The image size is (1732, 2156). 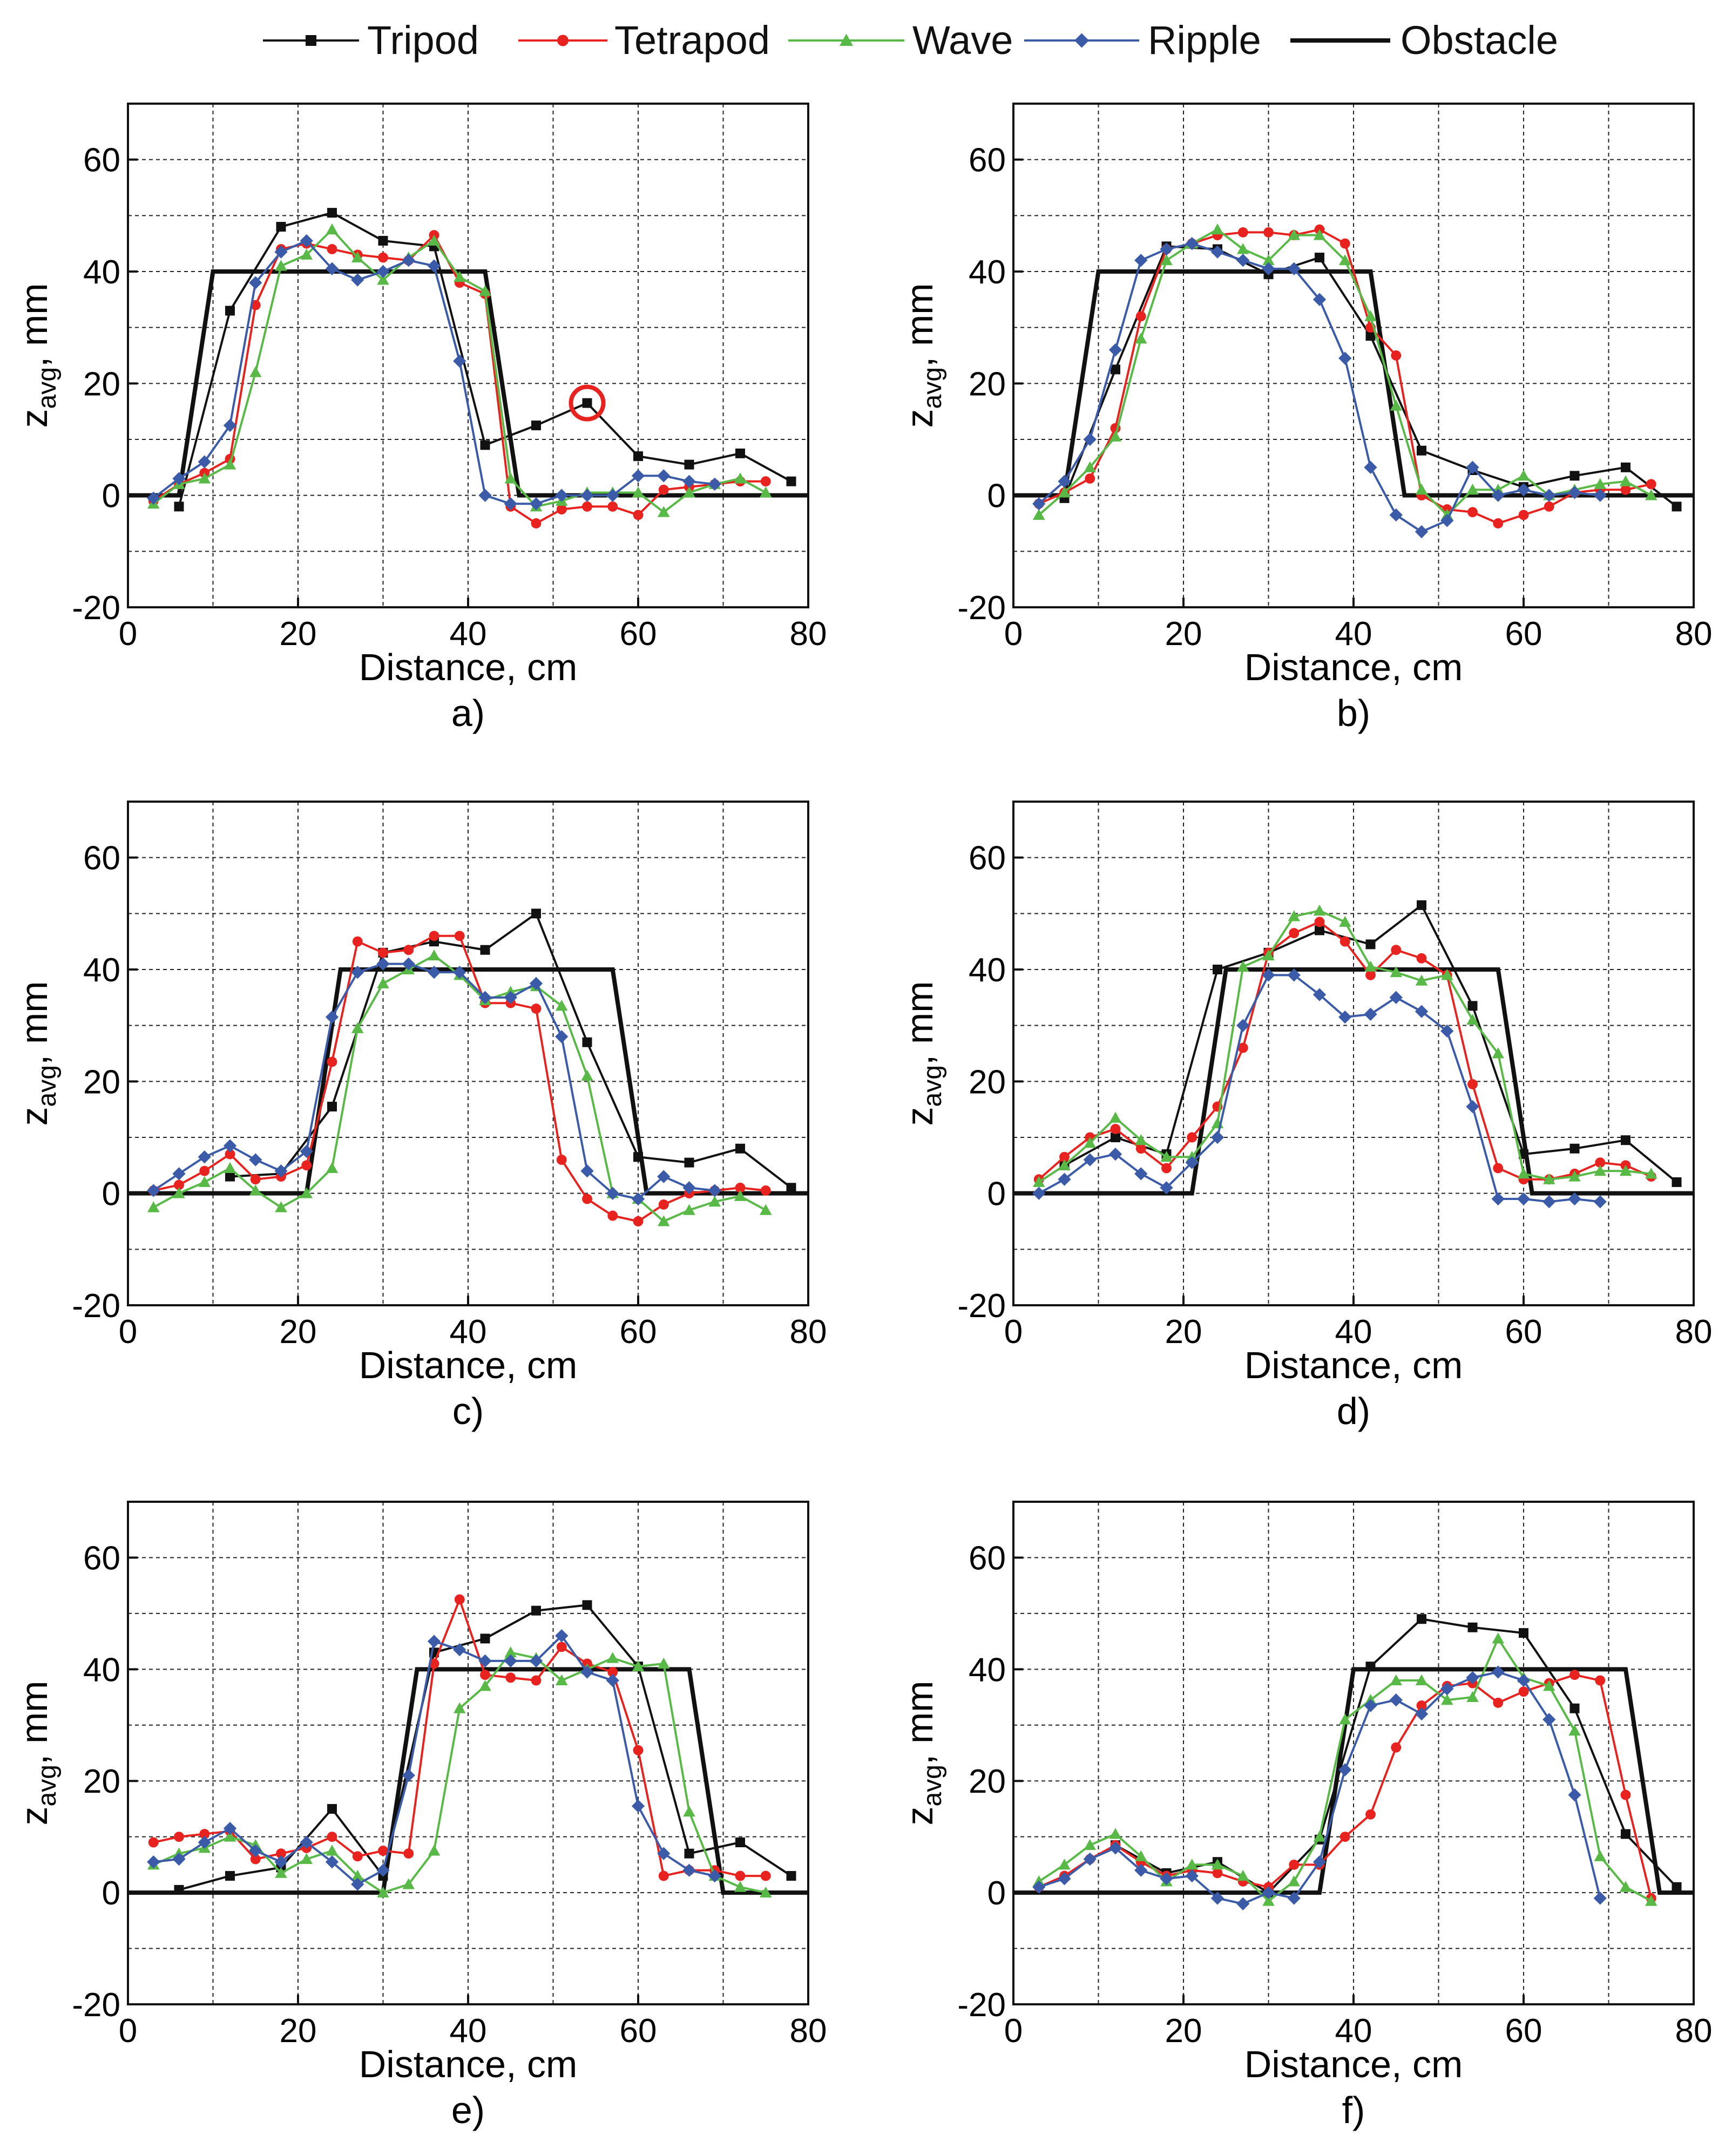 What do you see at coordinates (485, 360) in the screenshot?
I see `series-tripod` at bounding box center [485, 360].